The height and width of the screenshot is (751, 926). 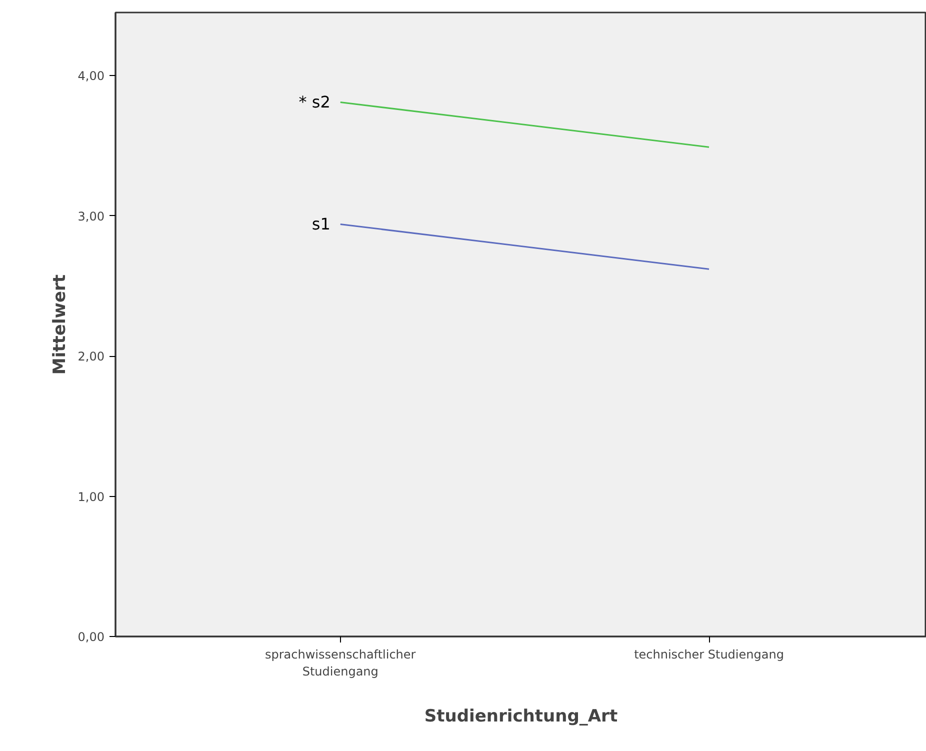 I want to click on series-label: * s2, so click(x=314, y=102).